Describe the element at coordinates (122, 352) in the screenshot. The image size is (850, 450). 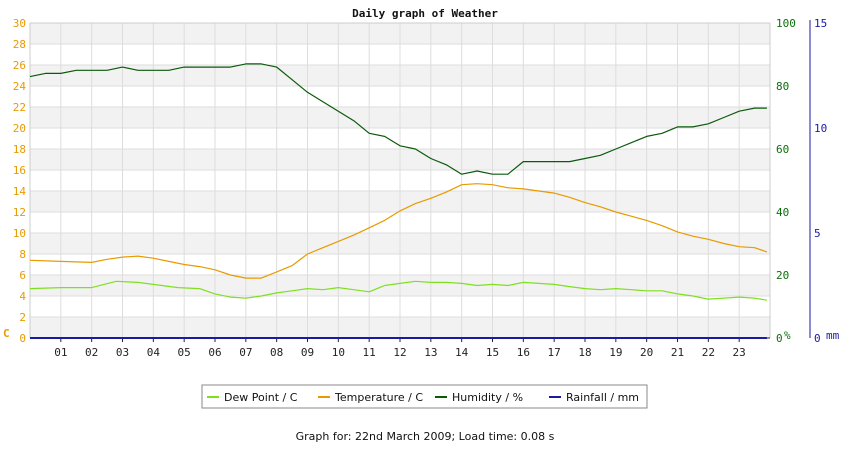
I see `x-tick-label: 03` at that location.